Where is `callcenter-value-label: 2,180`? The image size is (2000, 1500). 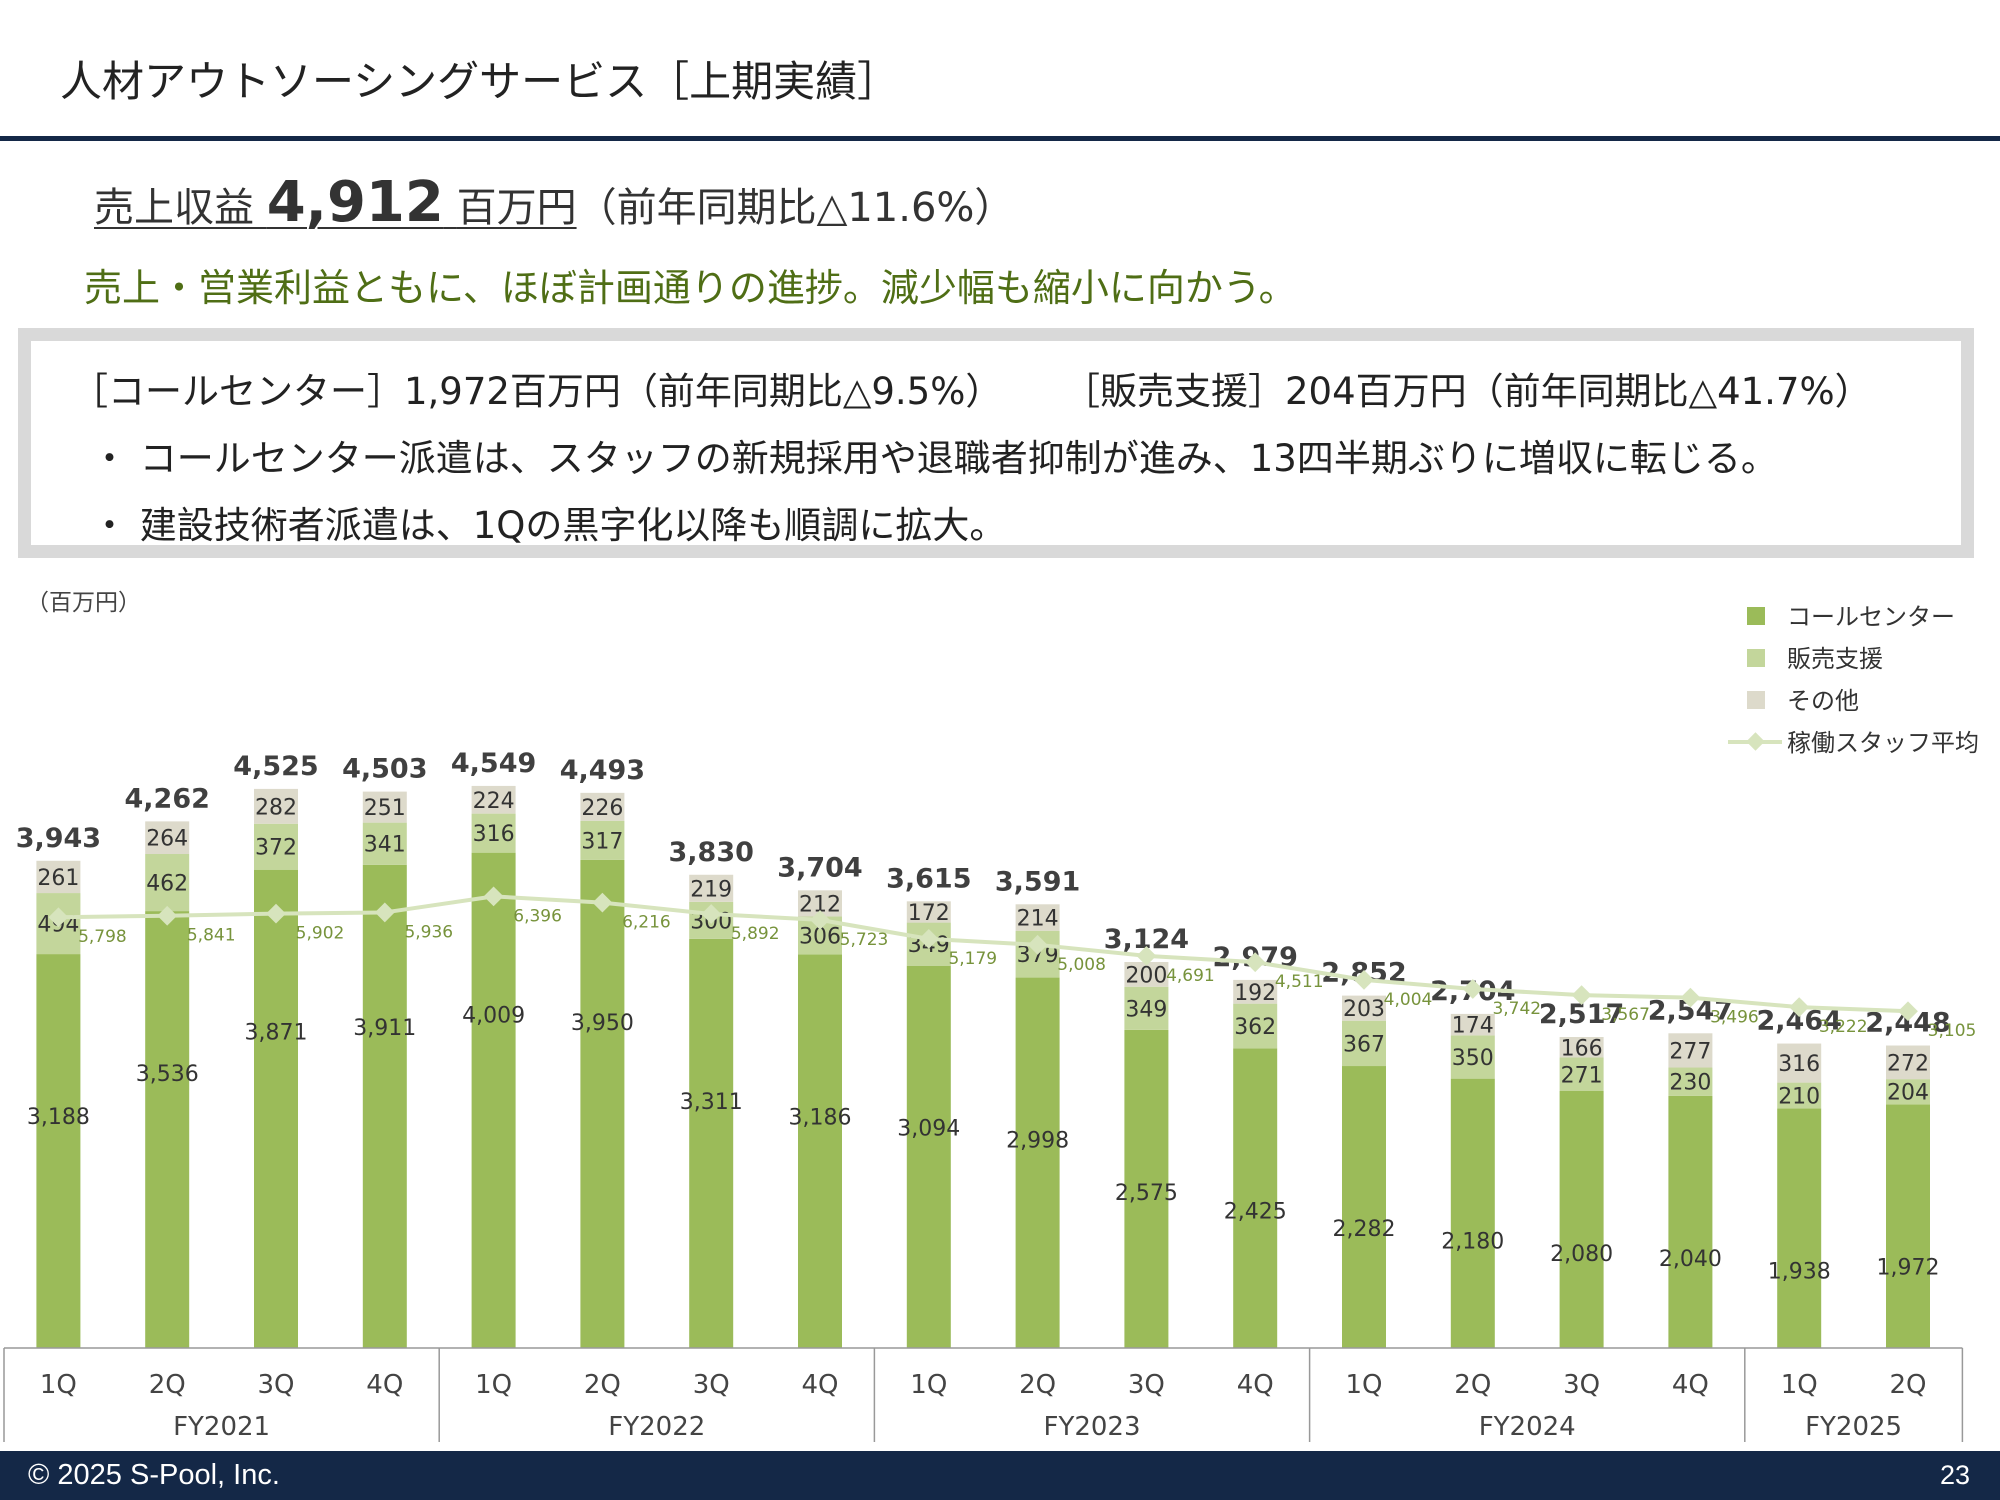 callcenter-value-label: 2,180 is located at coordinates (1472, 1242).